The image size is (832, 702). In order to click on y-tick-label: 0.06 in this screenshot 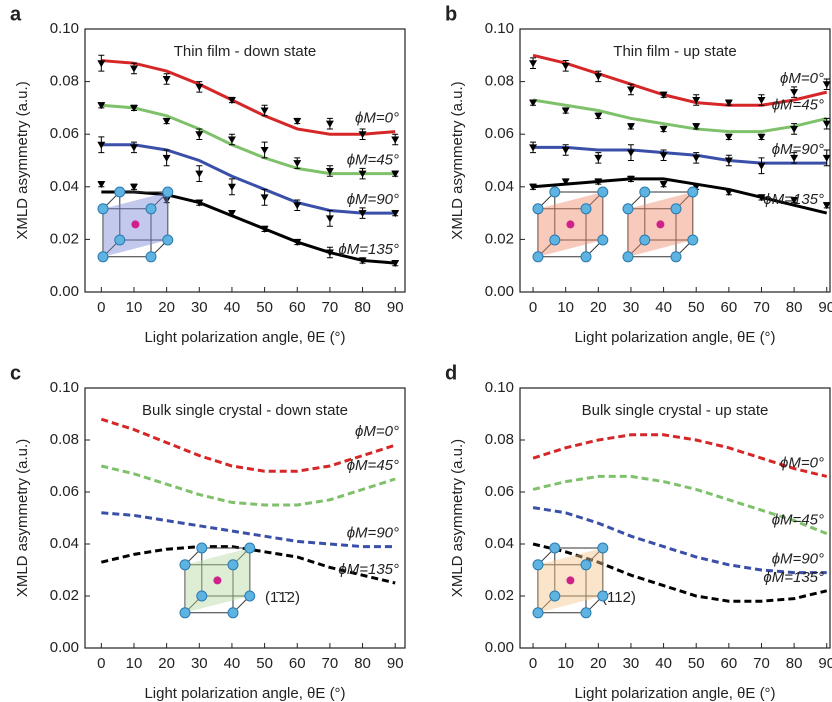, I will do `click(64, 133)`.